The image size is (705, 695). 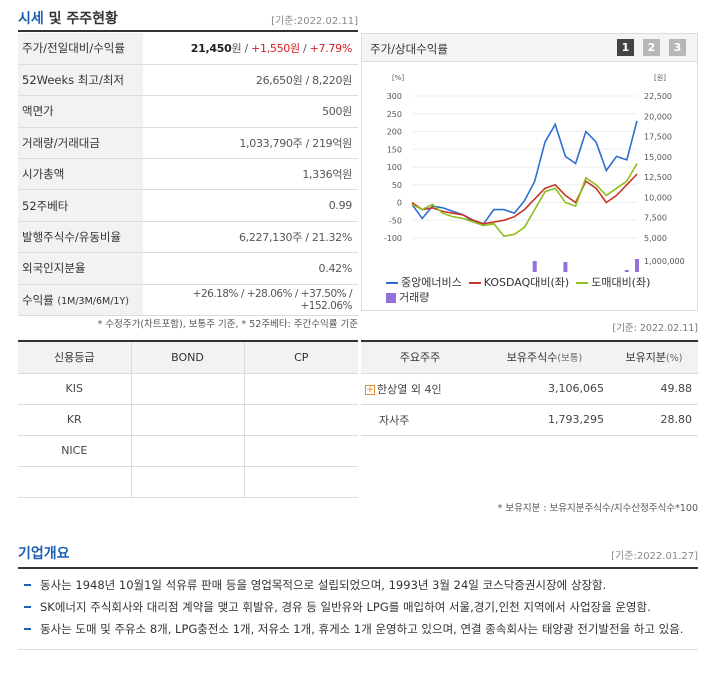 I want to click on column-header: BOND, so click(x=188, y=358).